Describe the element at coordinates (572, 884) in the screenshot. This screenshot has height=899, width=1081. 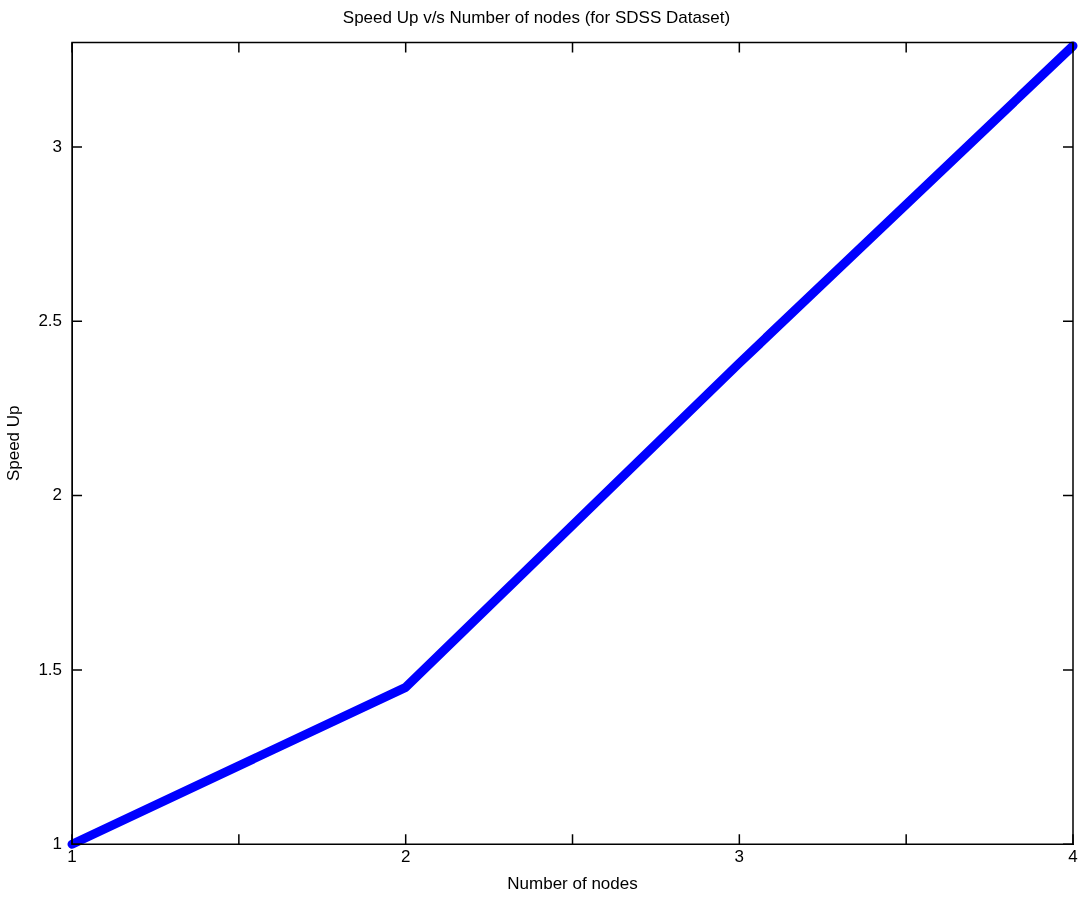
I see `x-axis-title: Number of nodes` at that location.